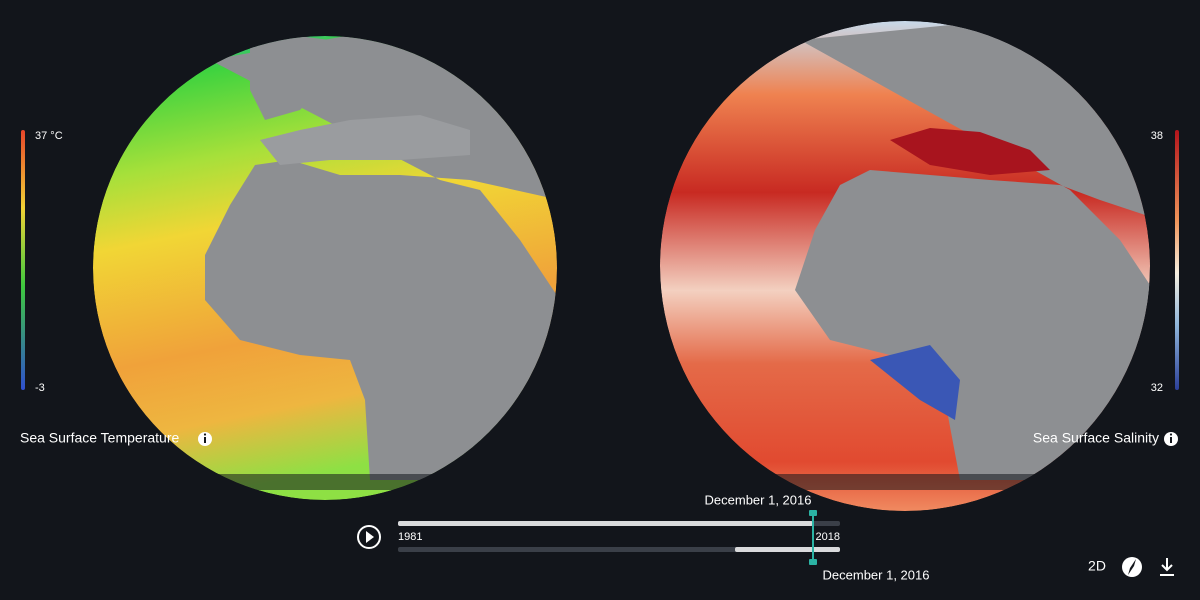  What do you see at coordinates (828, 537) in the screenshot?
I see `end-year: 2018` at bounding box center [828, 537].